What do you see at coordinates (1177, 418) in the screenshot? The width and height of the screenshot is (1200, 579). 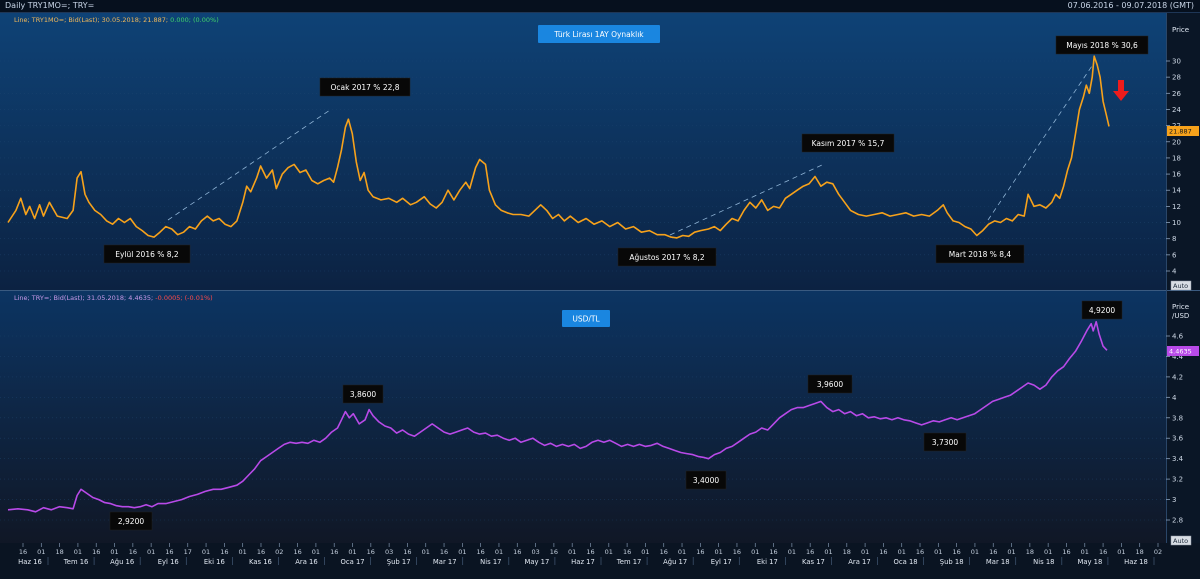 I see `bottom-ytick-label: 3.8` at bounding box center [1177, 418].